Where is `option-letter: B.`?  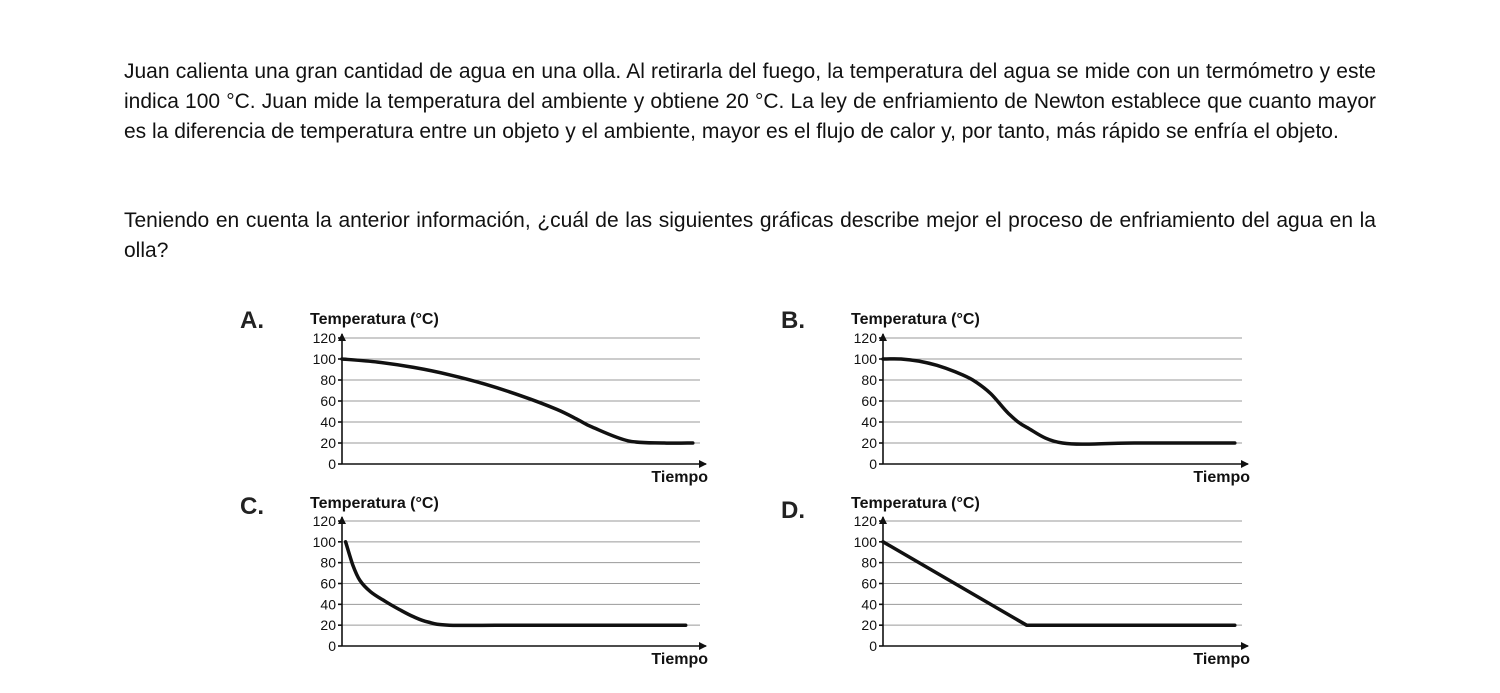
option-letter: B. is located at coordinates (793, 320).